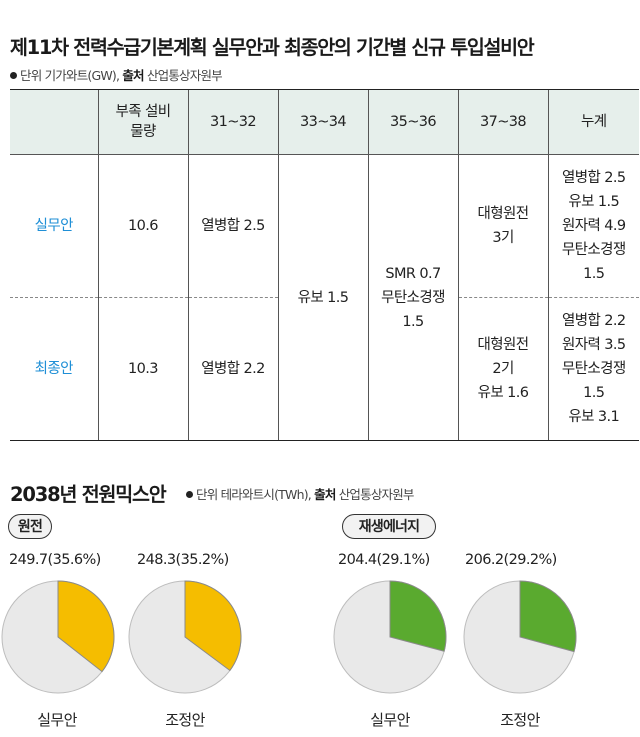  I want to click on table-meta: 단위 기가와트(GW), 출처 산업통상자원부, so click(116, 74).